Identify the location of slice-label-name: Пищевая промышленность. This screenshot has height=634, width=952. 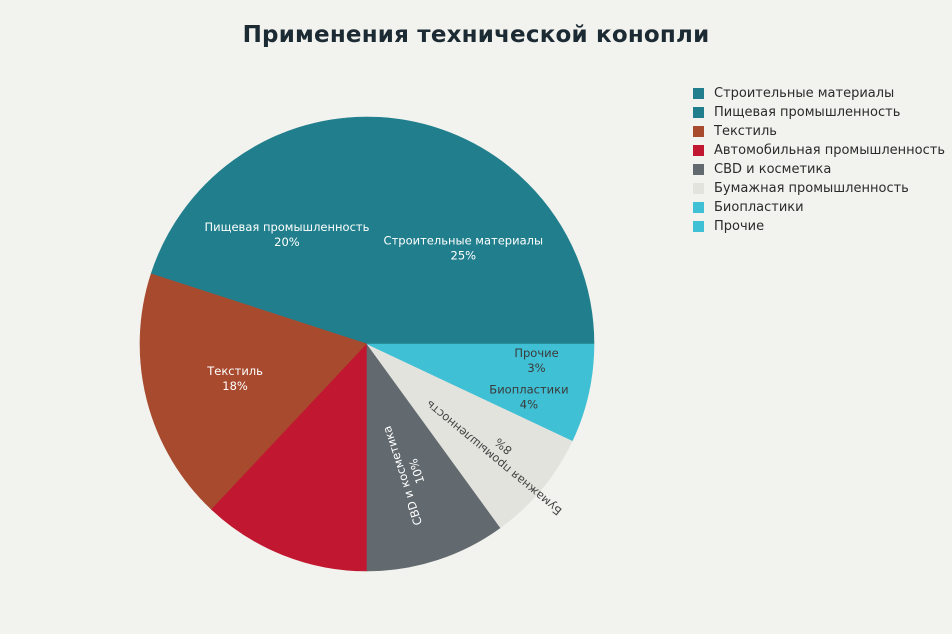
(287, 227).